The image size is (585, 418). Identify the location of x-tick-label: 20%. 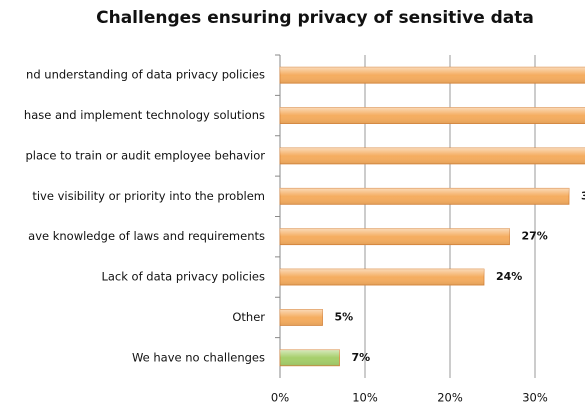
(450, 398).